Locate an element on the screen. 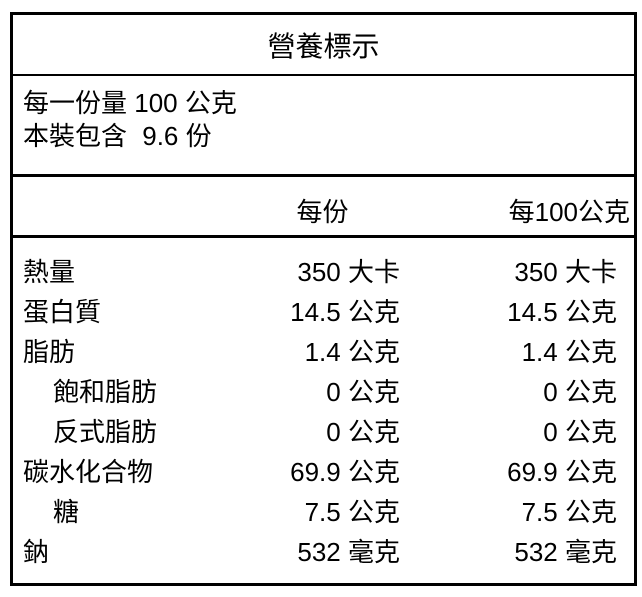  per-serving-value: 14.5 公克 is located at coordinates (322, 310).